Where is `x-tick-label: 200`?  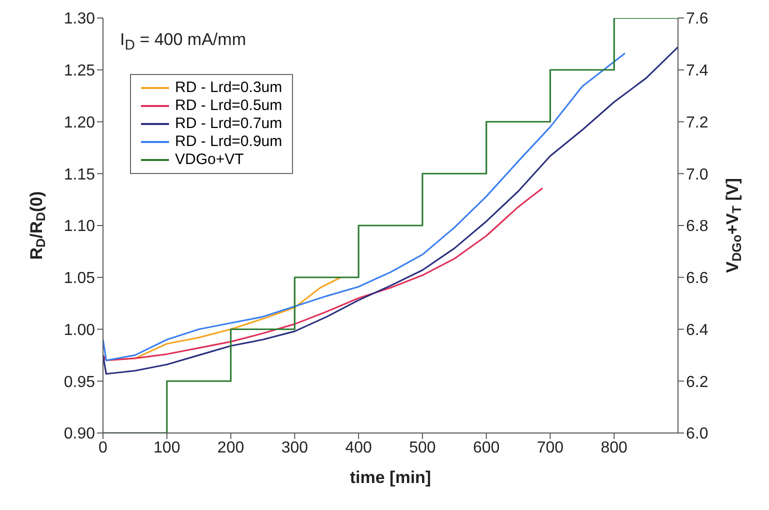
x-tick-label: 200 is located at coordinates (230, 447).